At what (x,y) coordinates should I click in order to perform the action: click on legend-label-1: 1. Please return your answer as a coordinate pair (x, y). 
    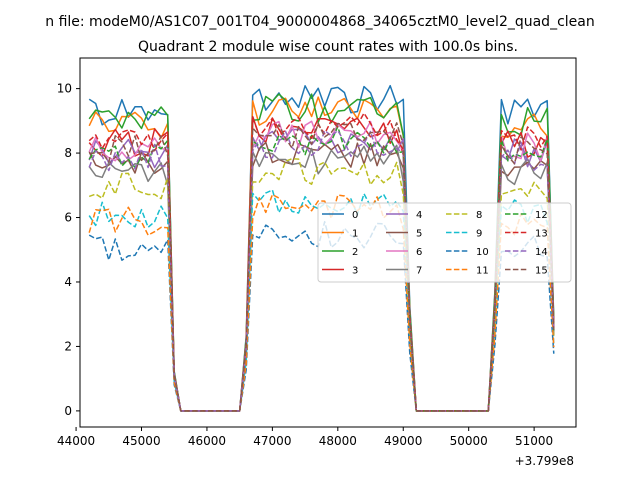
    Looking at the image, I should click on (355, 234).